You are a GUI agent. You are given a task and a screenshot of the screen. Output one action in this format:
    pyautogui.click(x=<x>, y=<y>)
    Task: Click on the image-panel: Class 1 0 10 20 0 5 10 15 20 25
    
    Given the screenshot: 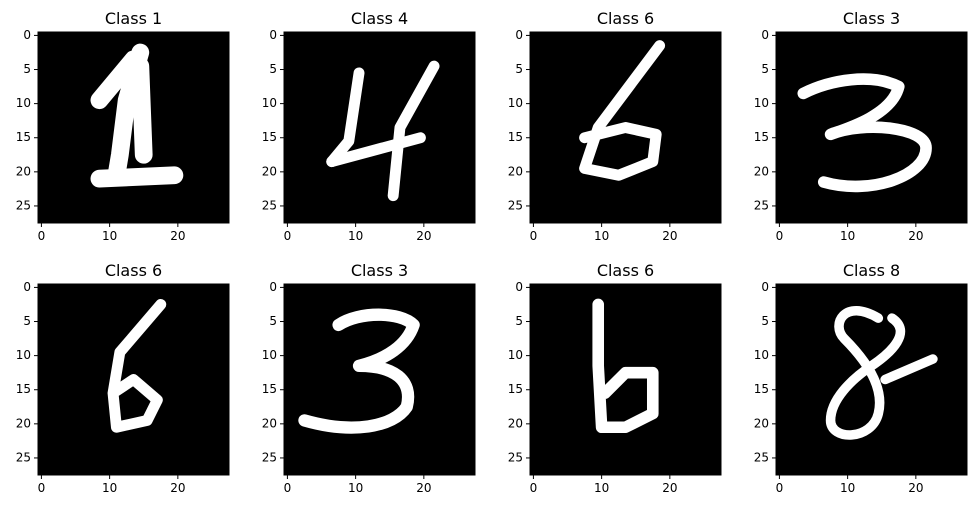 What is the action you would take?
    pyautogui.click(x=123, y=126)
    